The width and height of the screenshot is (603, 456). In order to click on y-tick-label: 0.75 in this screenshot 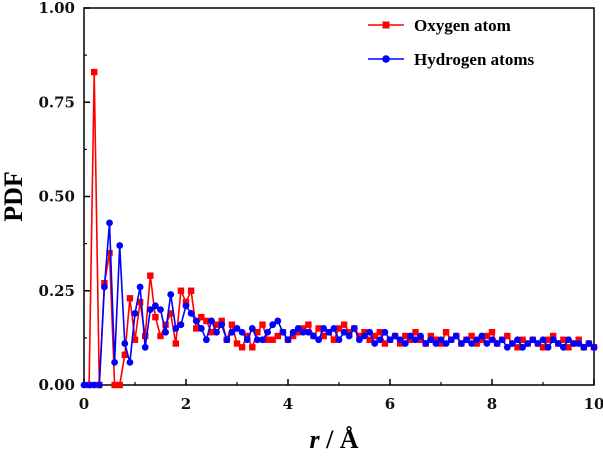, I will do `click(56, 102)`.